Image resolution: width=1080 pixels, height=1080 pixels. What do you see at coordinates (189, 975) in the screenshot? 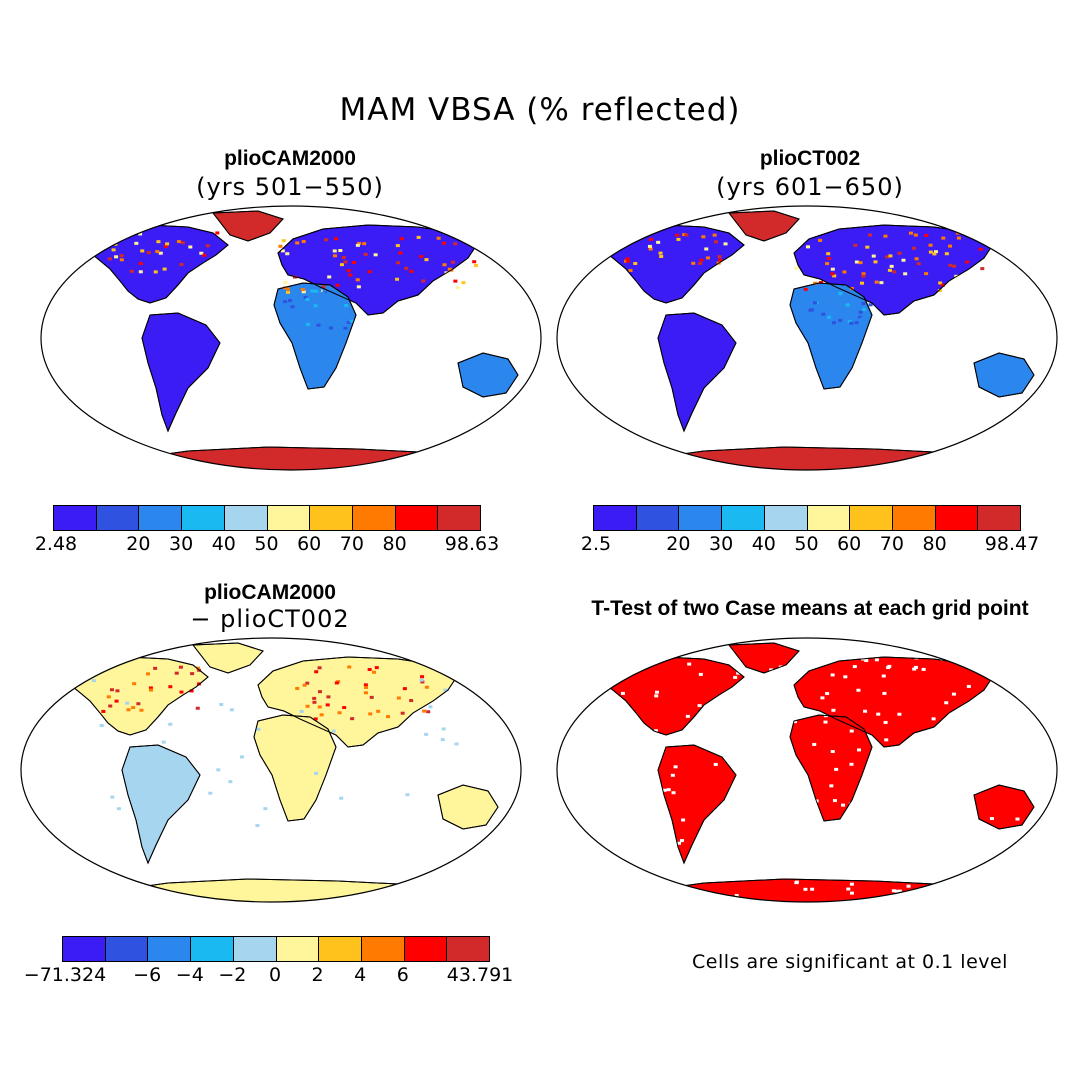
I see `colorbar-label: −4` at bounding box center [189, 975].